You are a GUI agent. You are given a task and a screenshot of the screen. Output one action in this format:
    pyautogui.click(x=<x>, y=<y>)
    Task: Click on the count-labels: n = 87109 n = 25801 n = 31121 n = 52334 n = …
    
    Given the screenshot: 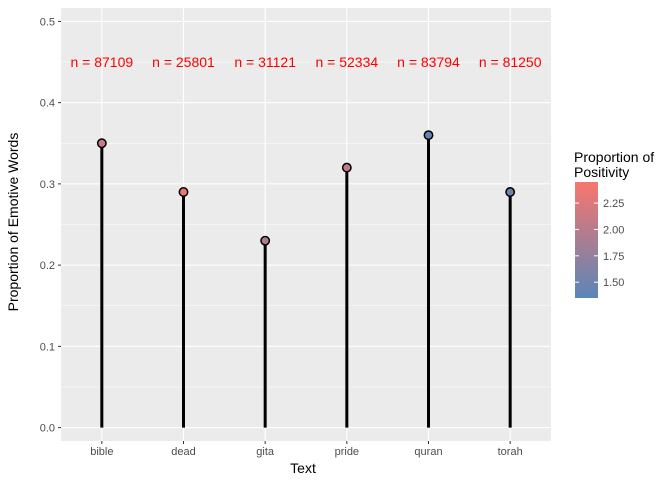 What is the action you would take?
    pyautogui.click(x=305, y=62)
    